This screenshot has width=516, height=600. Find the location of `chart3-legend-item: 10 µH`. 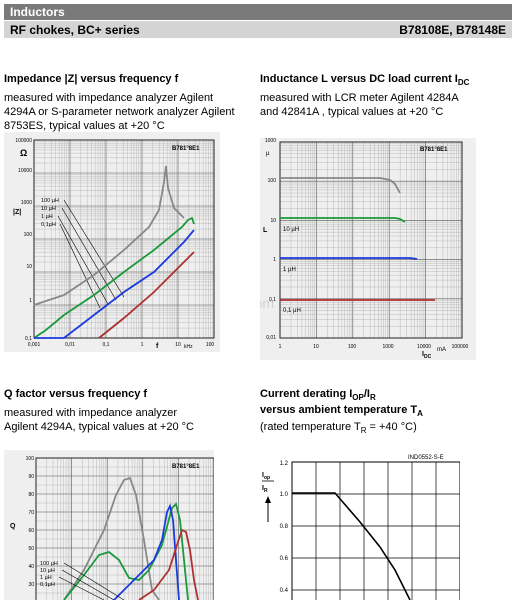

chart3-legend-item: 10 µH is located at coordinates (47, 571).